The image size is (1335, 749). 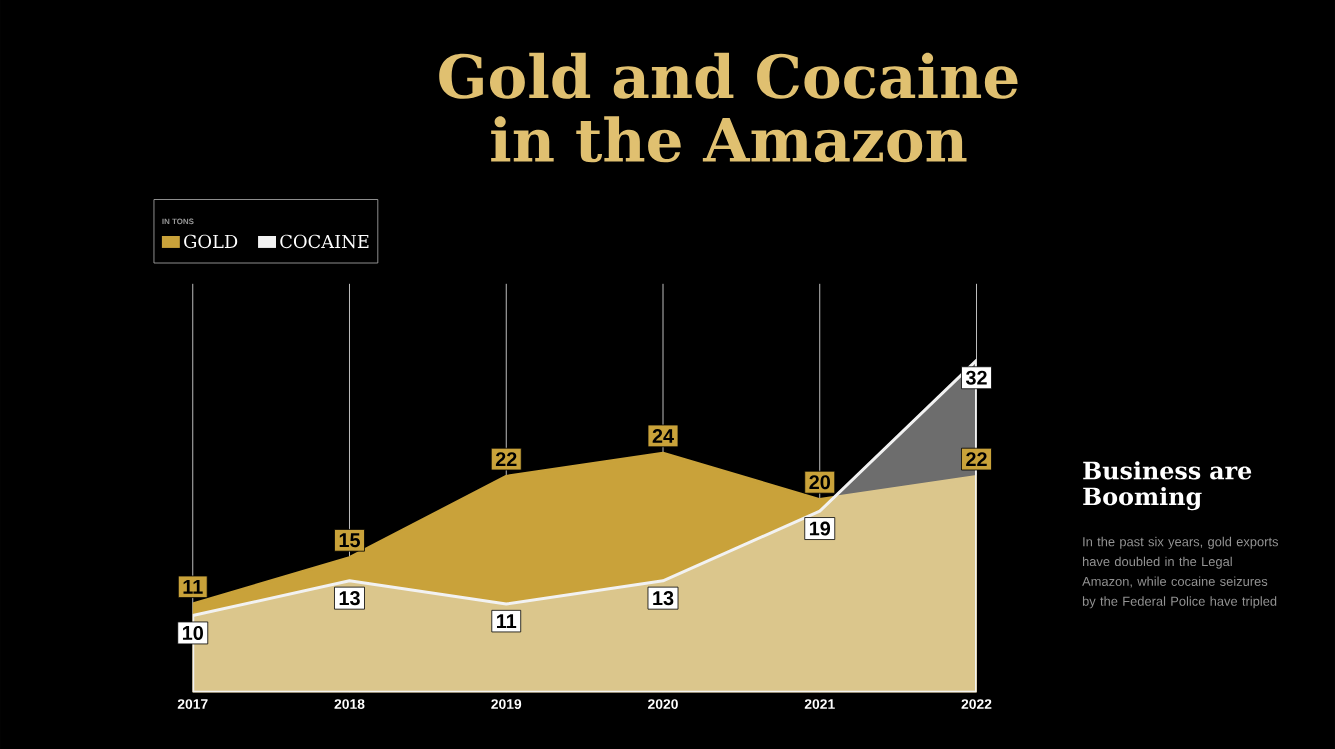 What do you see at coordinates (506, 704) in the screenshot?
I see `x-tick-label: 2019` at bounding box center [506, 704].